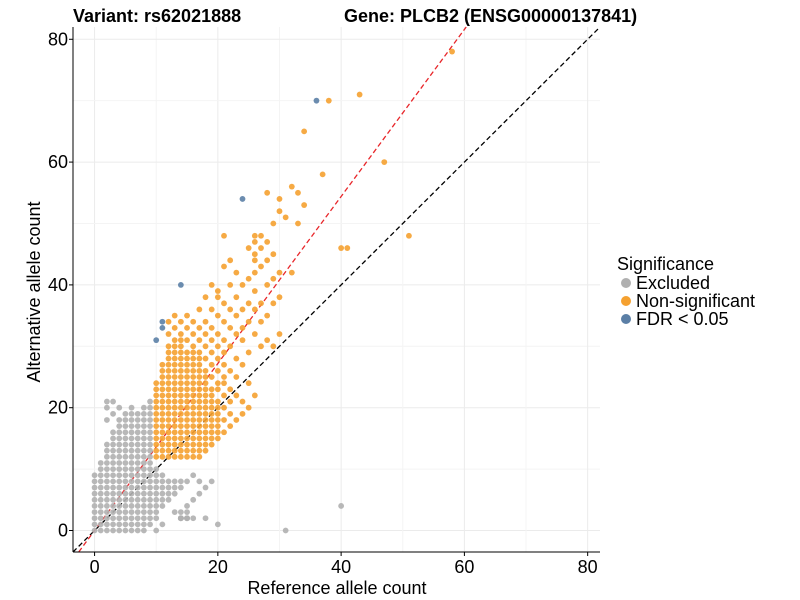  I want to click on x-tick-label: 0, so click(95, 567).